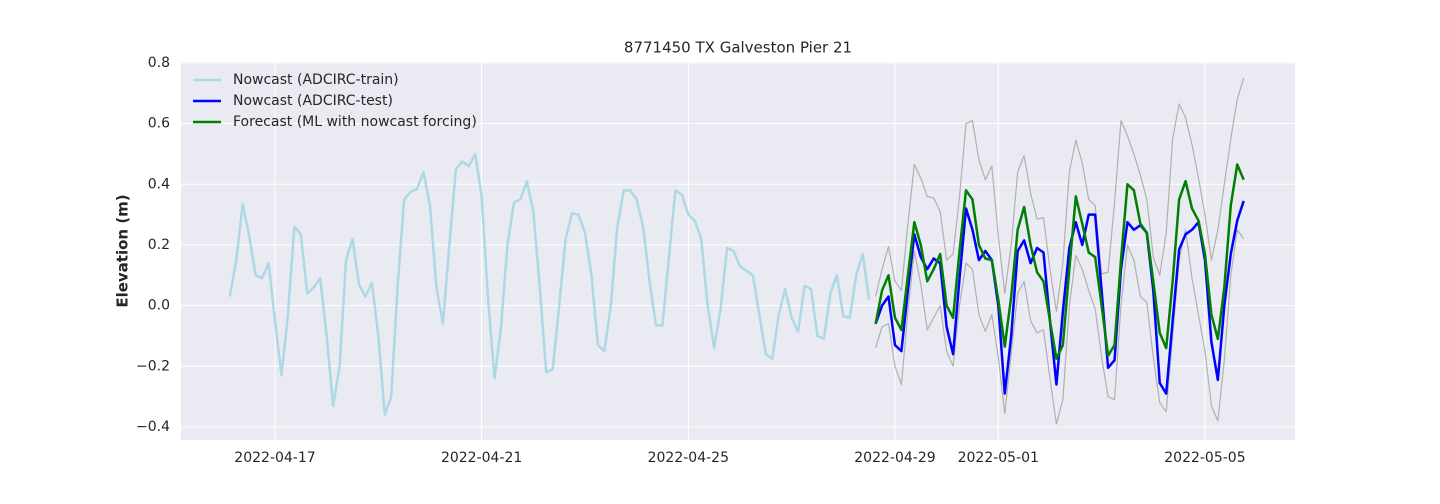 This screenshot has height=504, width=1440. What do you see at coordinates (316, 80) in the screenshot?
I see `legend-label: Nowcast (ADCIRC-train)` at bounding box center [316, 80].